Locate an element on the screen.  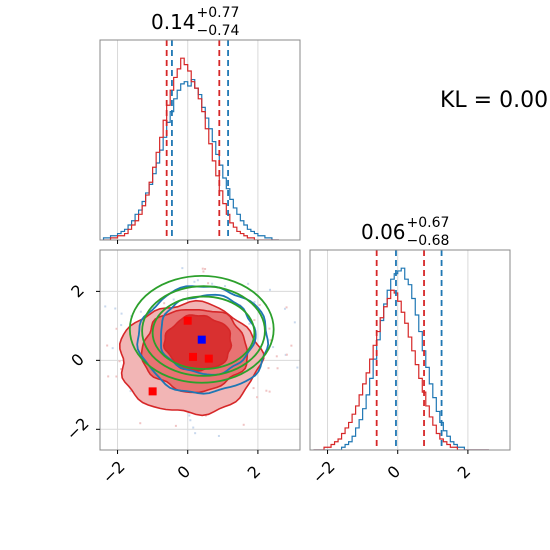
x-marginal-histograms is located at coordinates (190, 148).